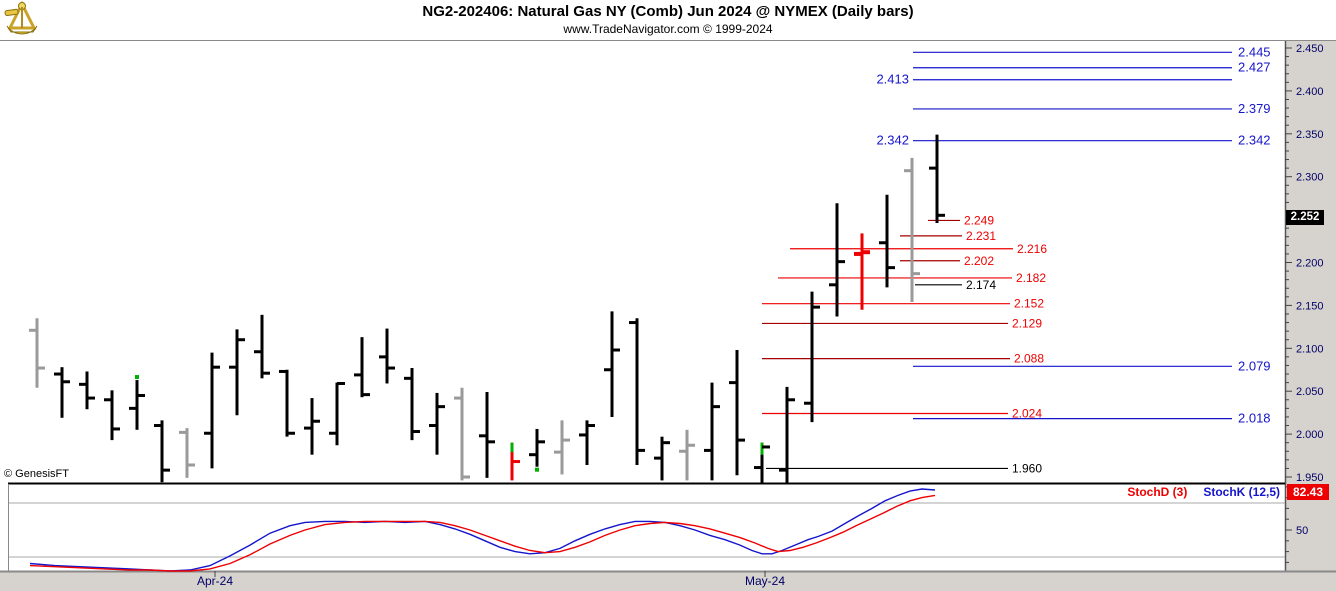 Image resolution: width=1336 pixels, height=591 pixels. Describe the element at coordinates (1254, 108) in the screenshot. I see `blue-level-label-right: 2.379` at that location.